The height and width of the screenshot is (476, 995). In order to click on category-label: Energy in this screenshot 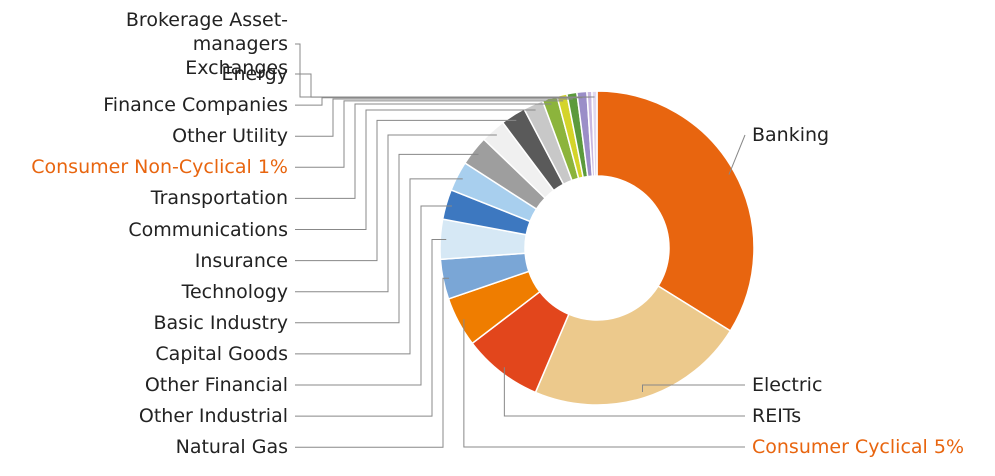, I will do `click(254, 74)`.